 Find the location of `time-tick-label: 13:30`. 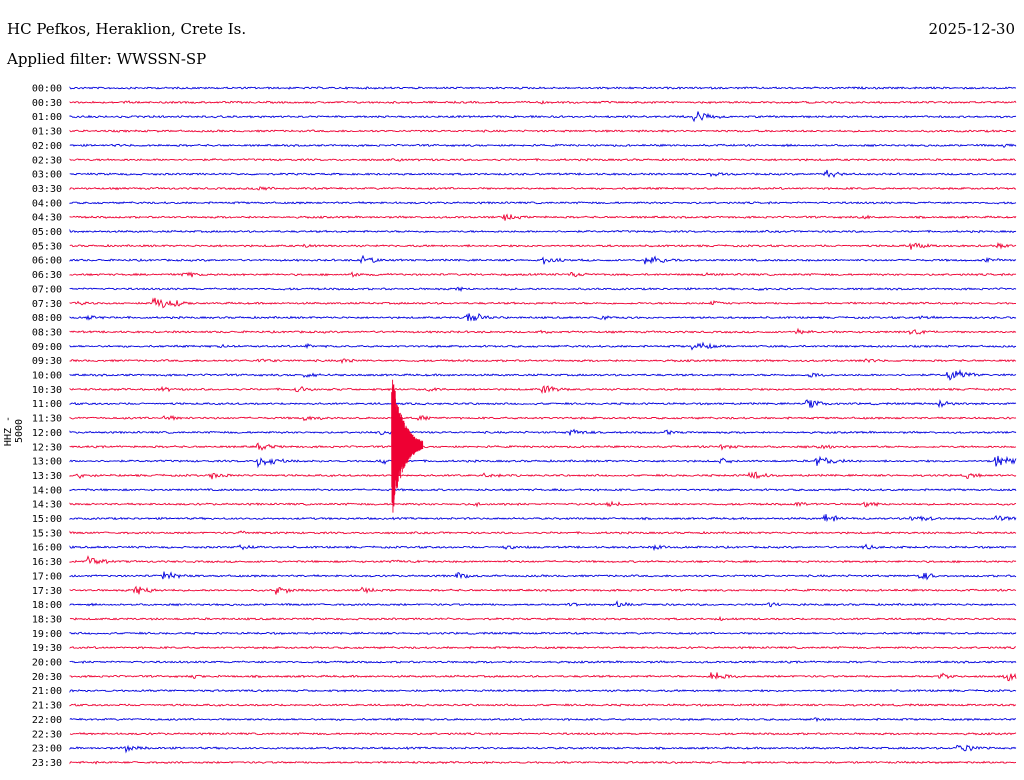

time-tick-label: 13:30 is located at coordinates (47, 476).